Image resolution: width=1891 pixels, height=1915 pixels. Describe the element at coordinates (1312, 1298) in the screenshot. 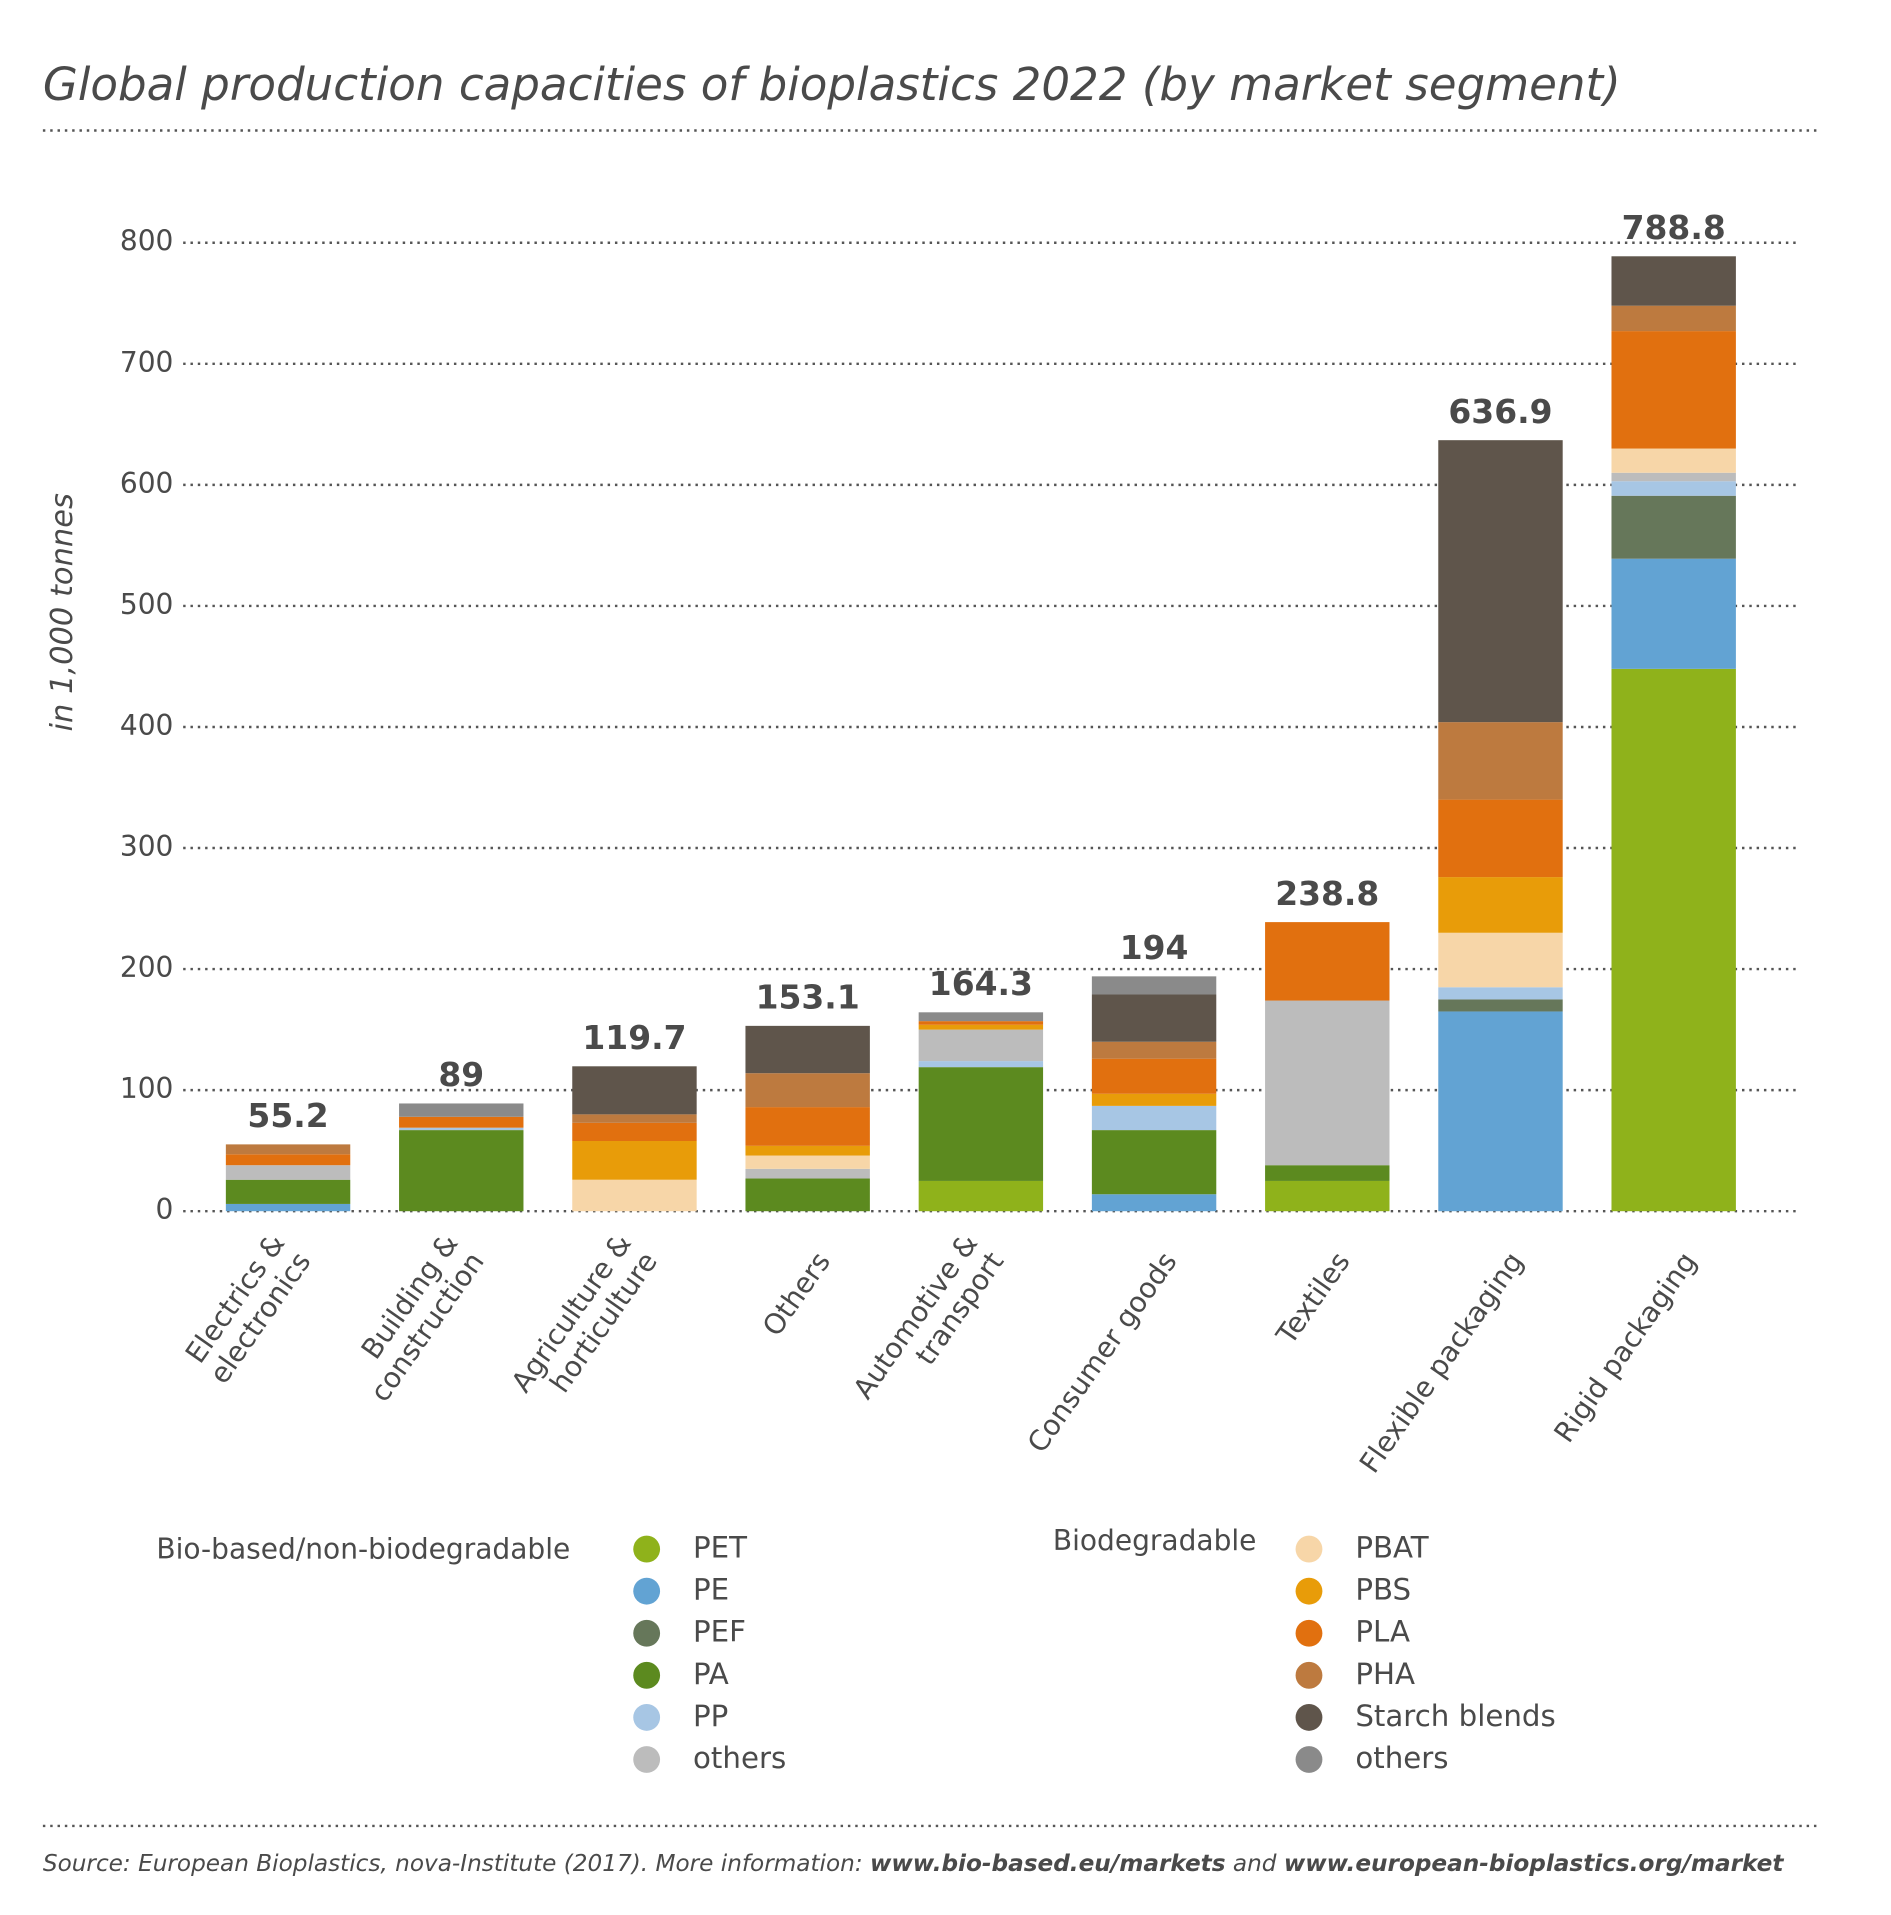

I see `x-tick-label: Textiles` at that location.